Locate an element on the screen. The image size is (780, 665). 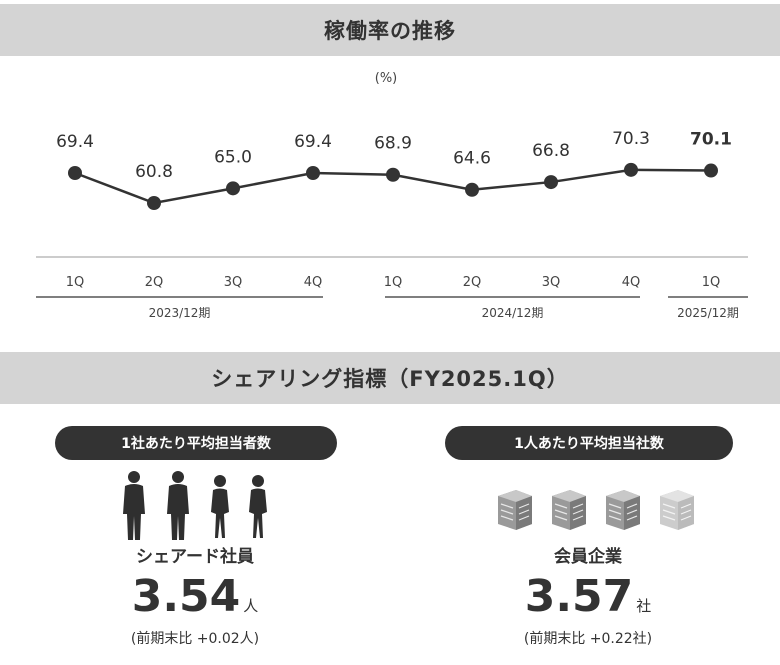
avg-companies-per-person-pill: 1人あたり平均担当社数 is located at coordinates (589, 443).